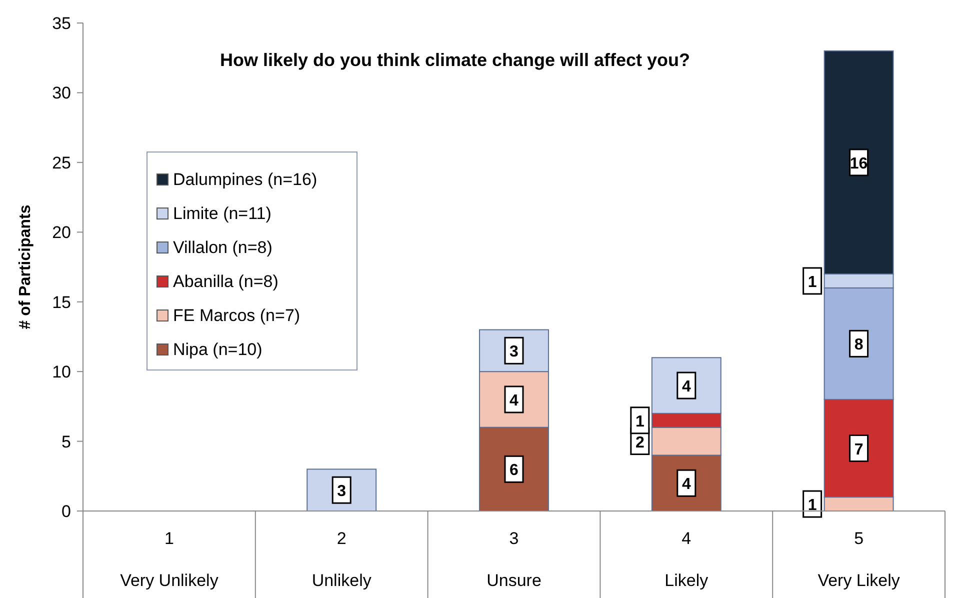  Describe the element at coordinates (217, 349) in the screenshot. I see `legend-label: Nipa (n=10)` at that location.